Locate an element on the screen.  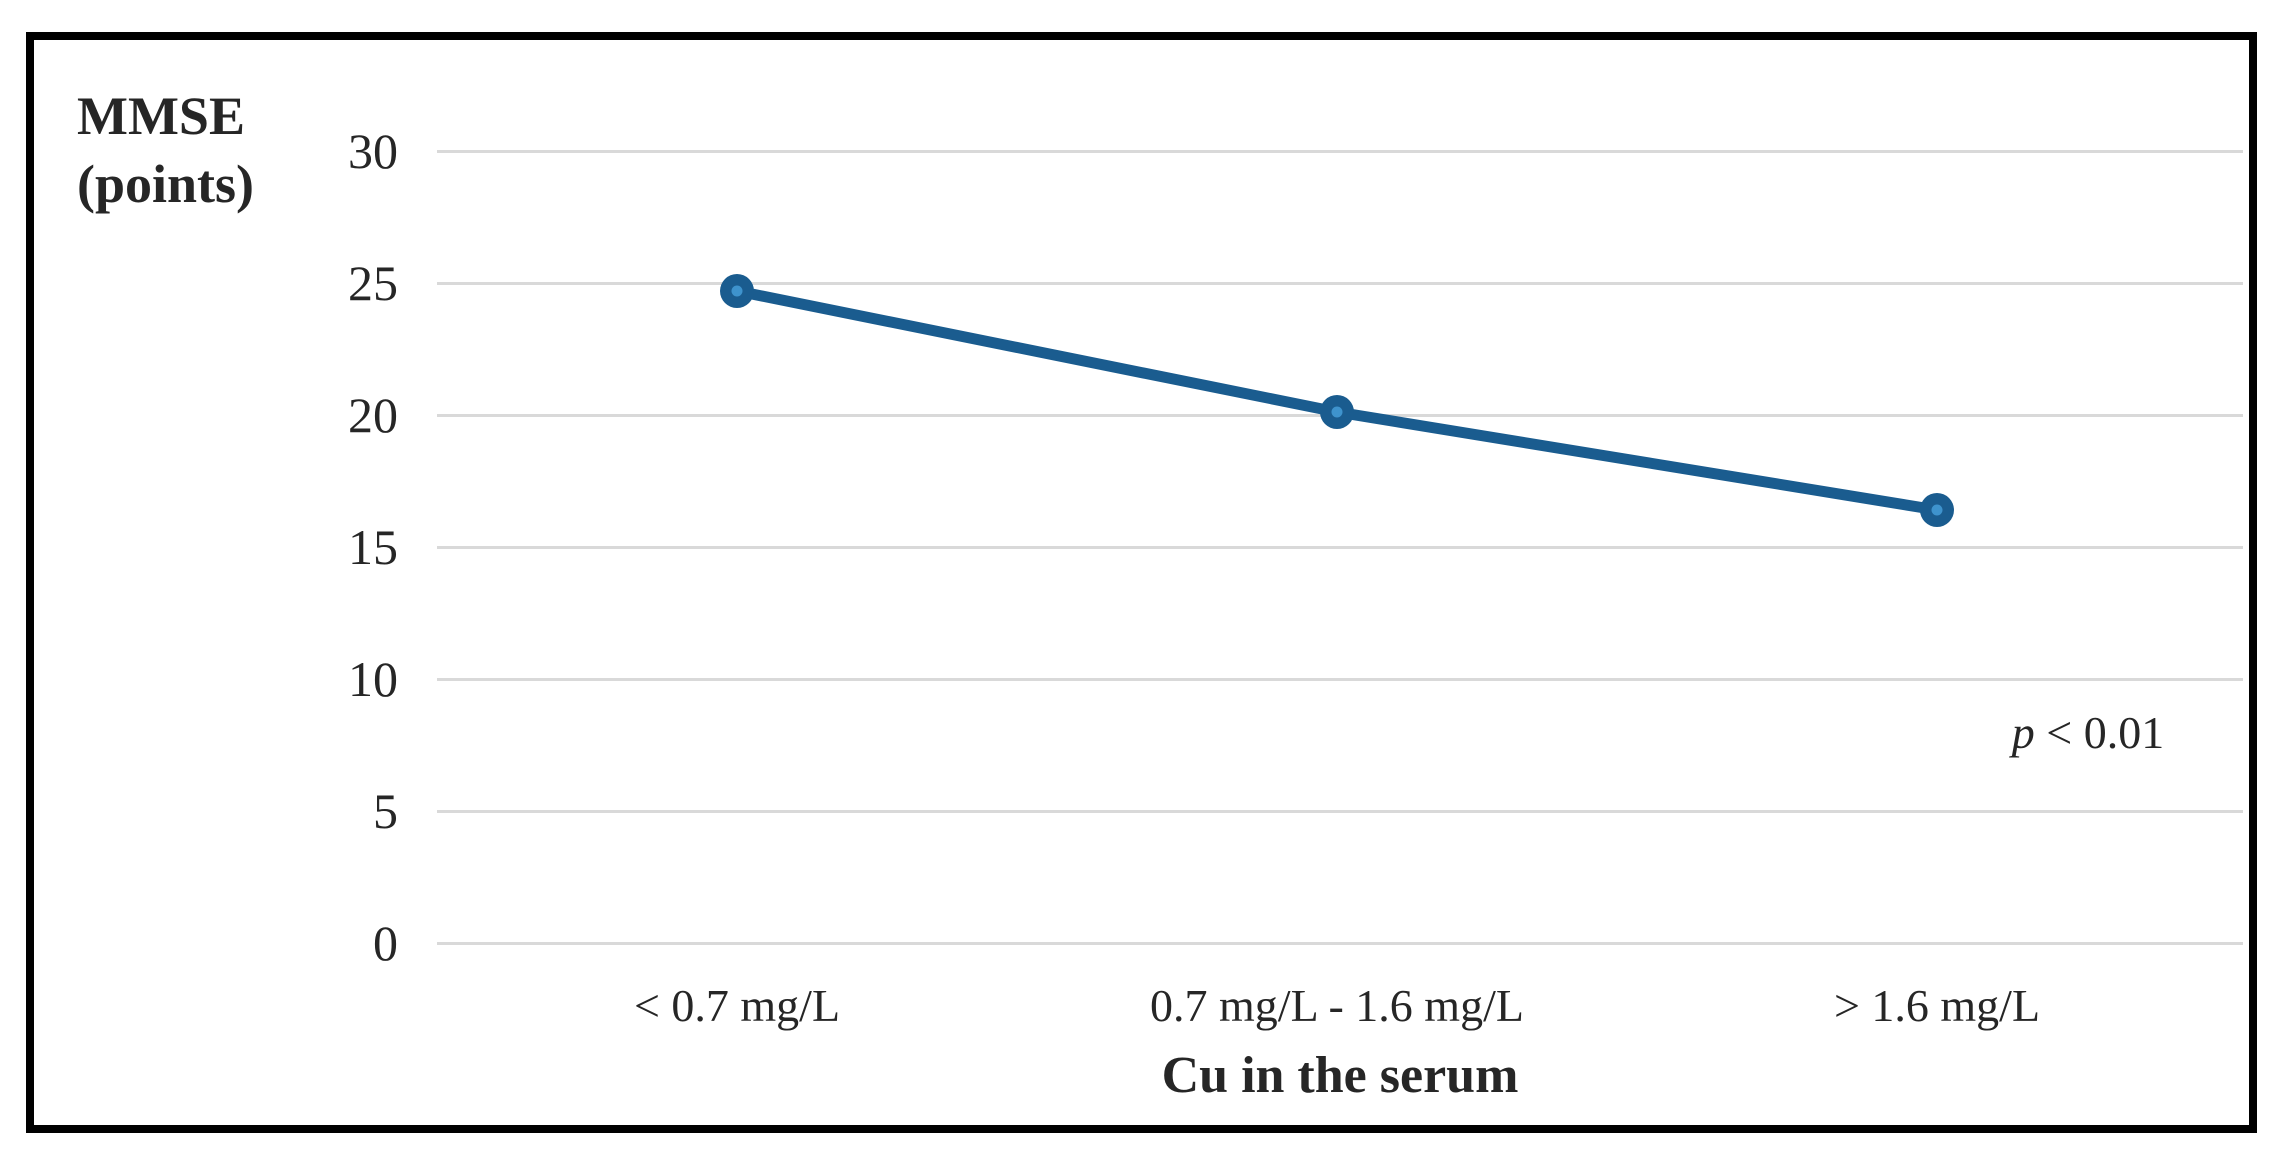
p-value-annotation: p < 0.01 is located at coordinates (2088, 732).